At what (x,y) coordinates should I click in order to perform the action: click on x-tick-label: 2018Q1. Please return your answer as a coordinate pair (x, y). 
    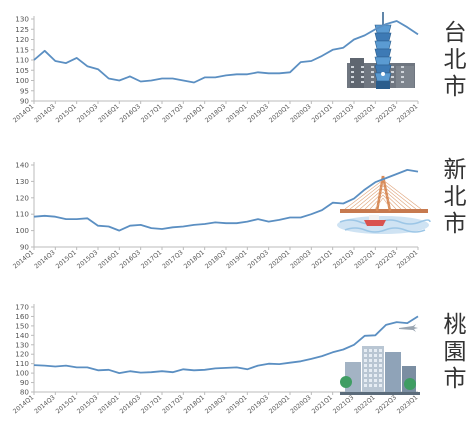
    Looking at the image, I should click on (194, 259).